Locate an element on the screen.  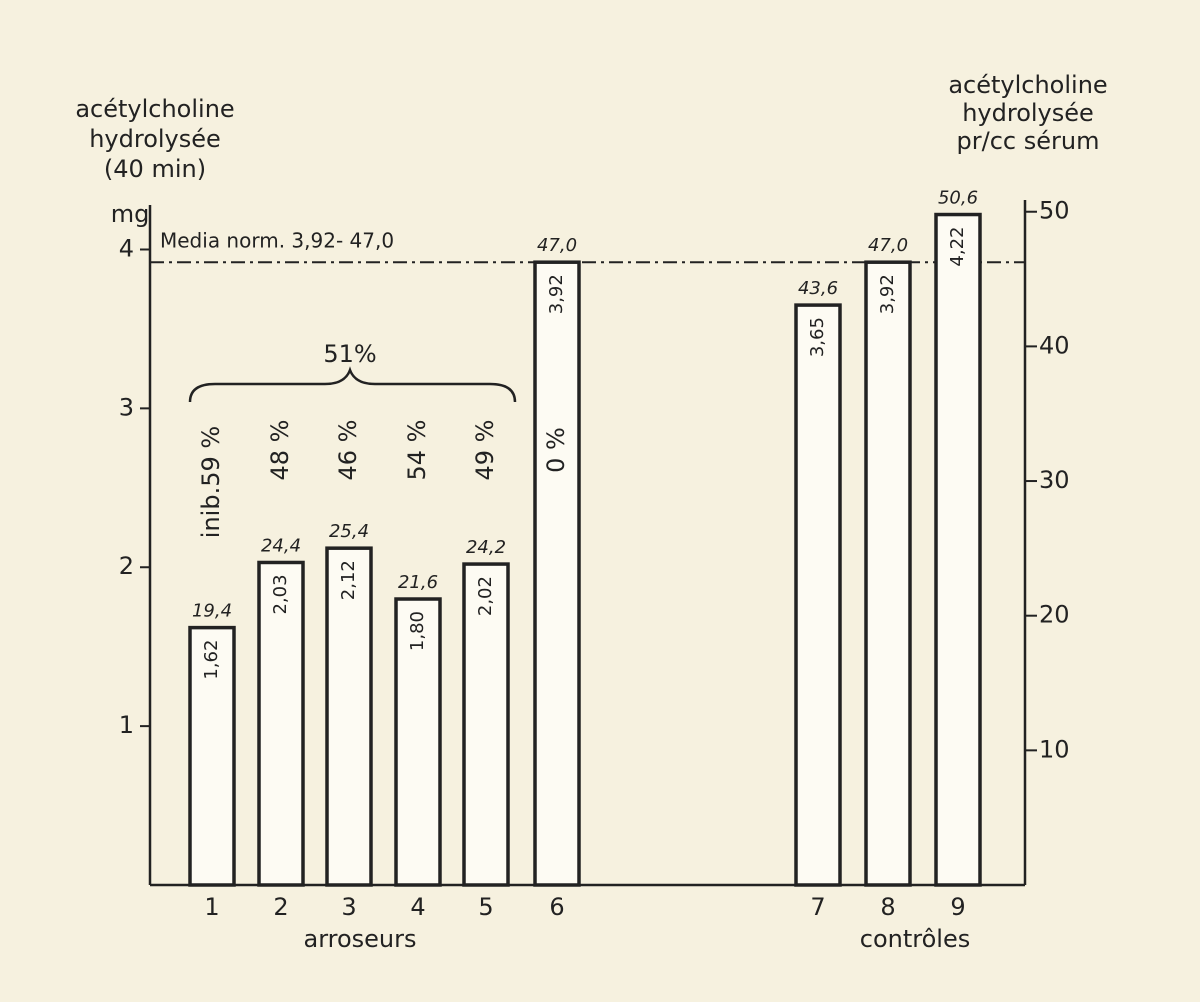
y-tick-label: 1 is located at coordinates (126, 725).